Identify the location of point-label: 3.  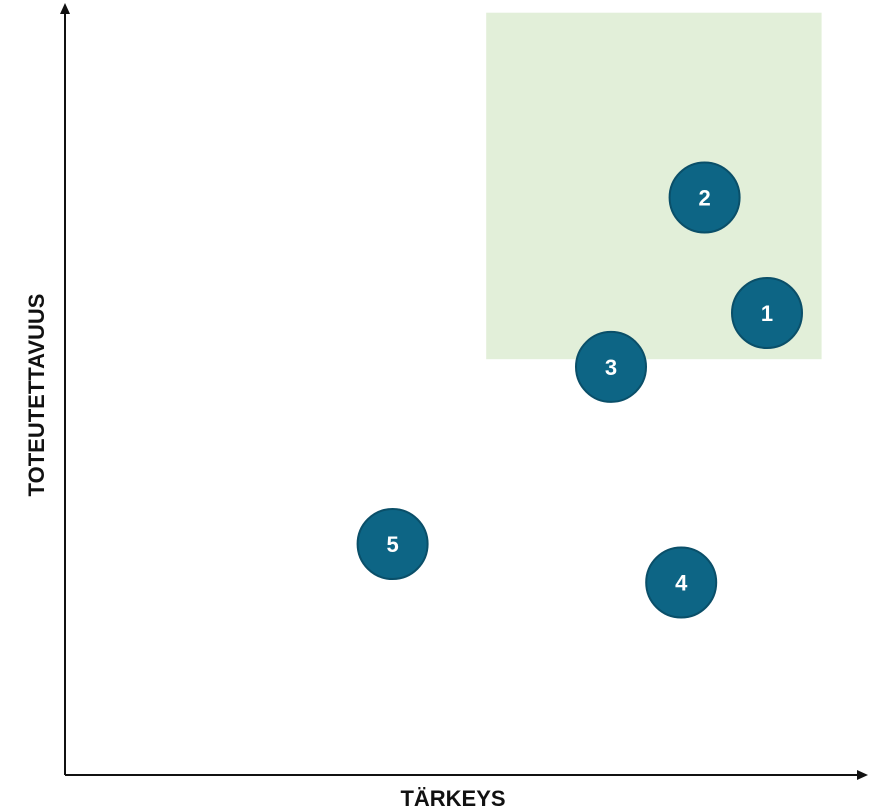
(611, 367).